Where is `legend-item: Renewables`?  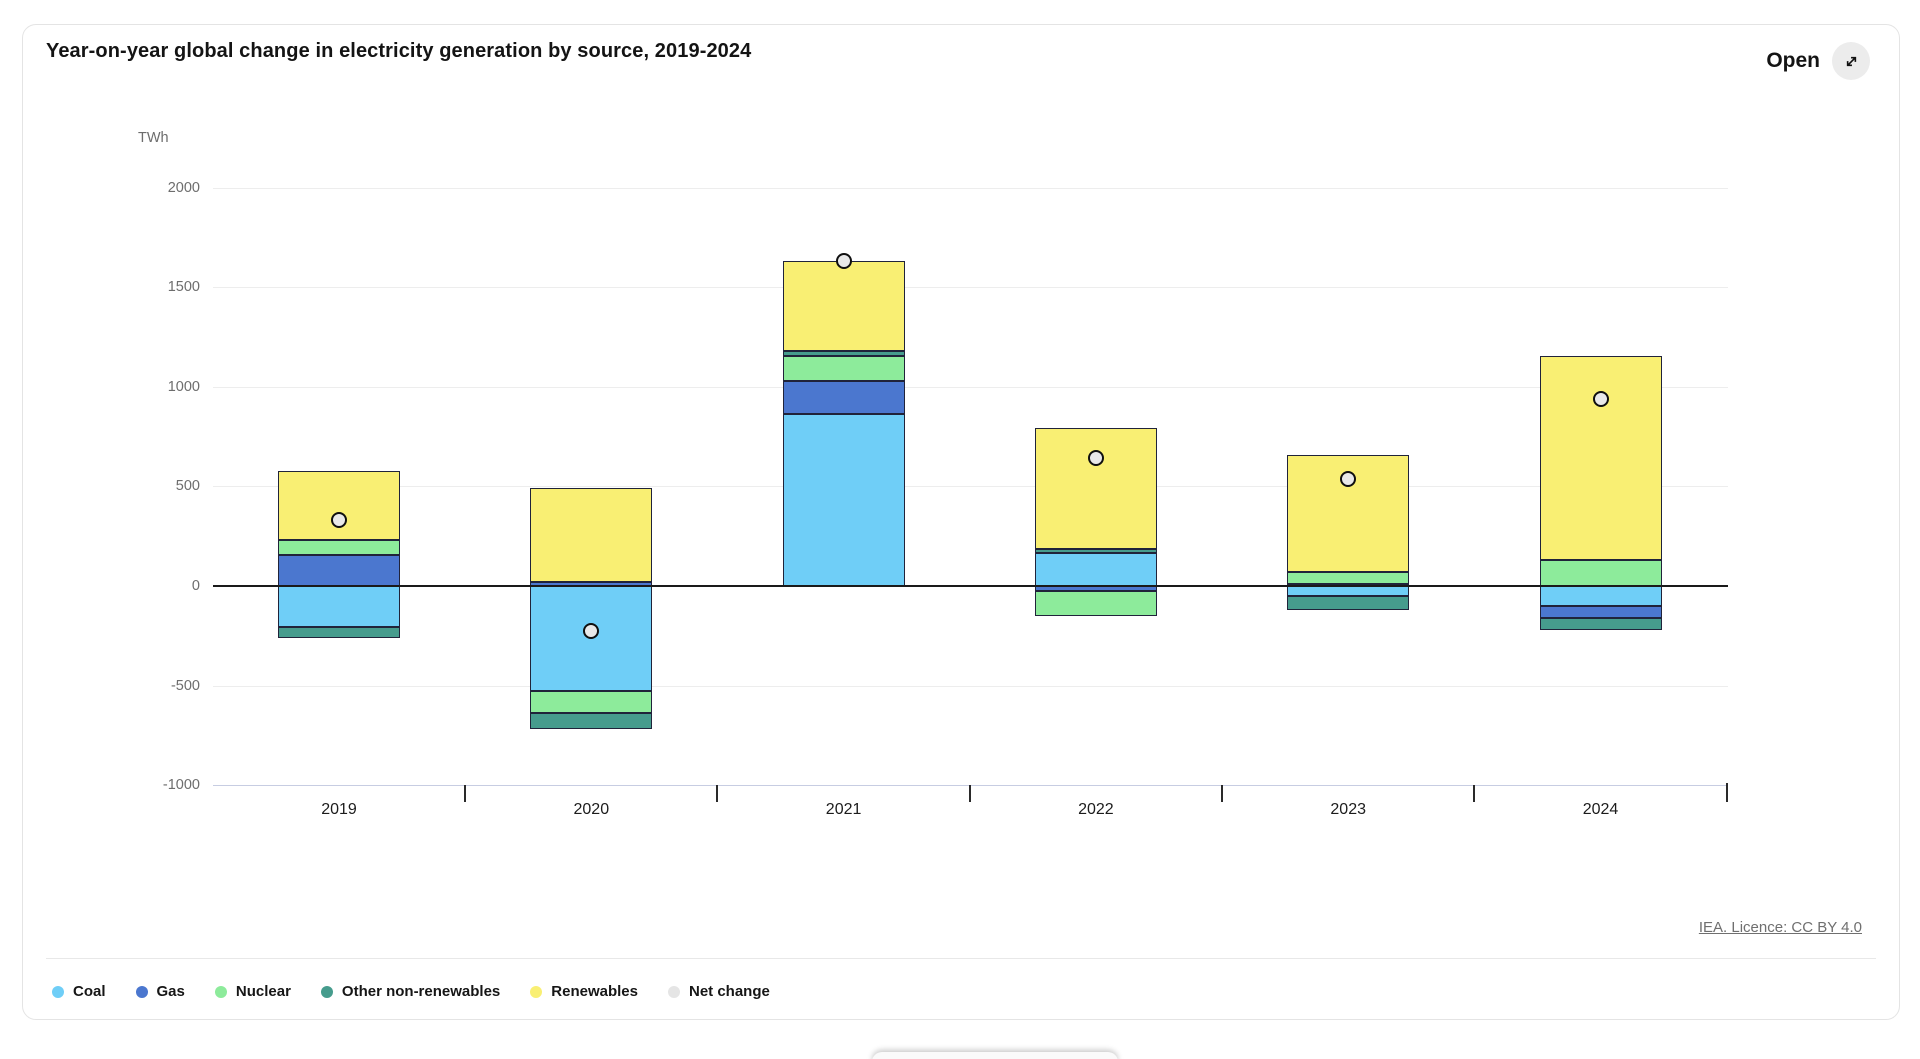 legend-item: Renewables is located at coordinates (584, 991).